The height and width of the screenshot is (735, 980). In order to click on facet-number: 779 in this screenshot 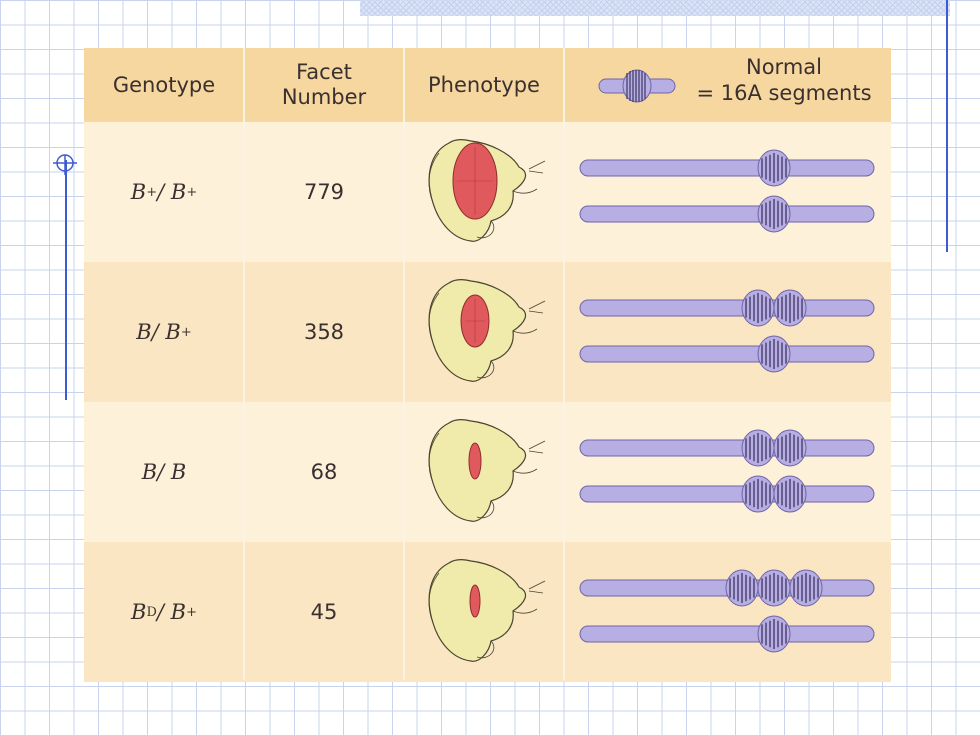, I will do `click(324, 192)`.